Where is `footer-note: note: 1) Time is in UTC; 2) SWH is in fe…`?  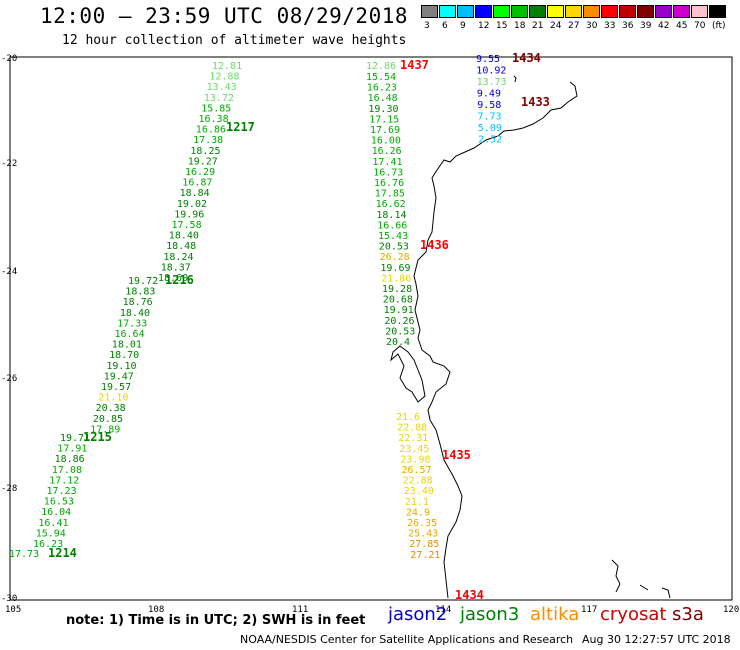 footer-note: note: 1) Time is in UTC; 2) SWH is in fe… is located at coordinates (216, 620).